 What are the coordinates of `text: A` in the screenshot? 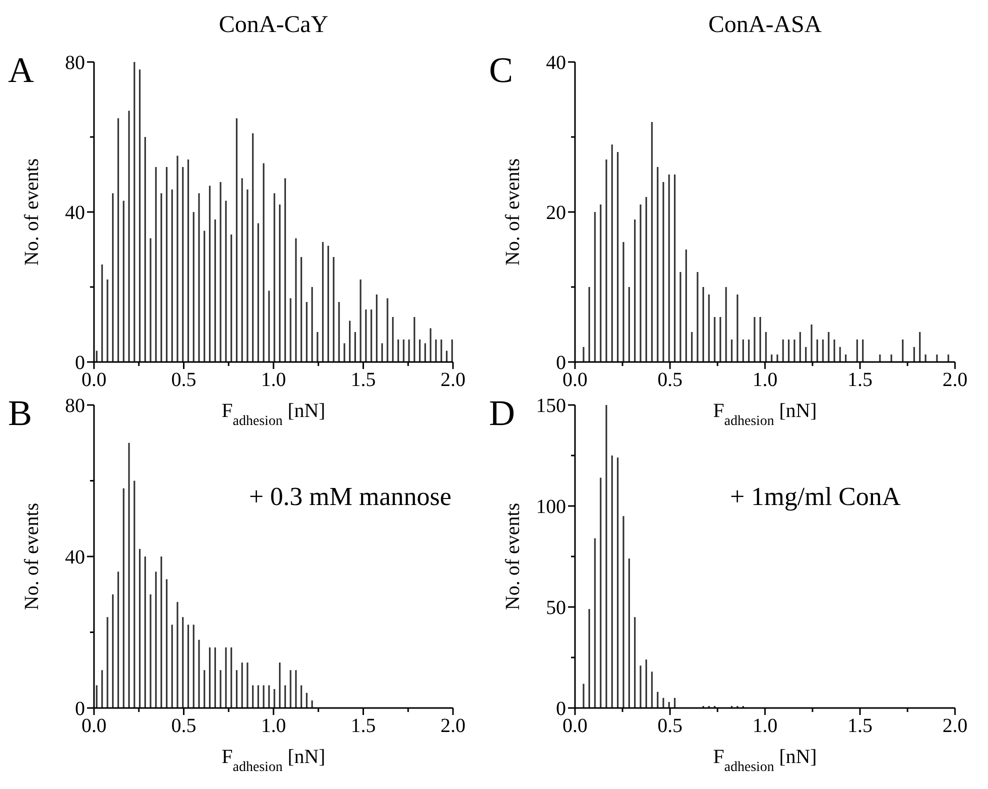 It's located at (21, 70).